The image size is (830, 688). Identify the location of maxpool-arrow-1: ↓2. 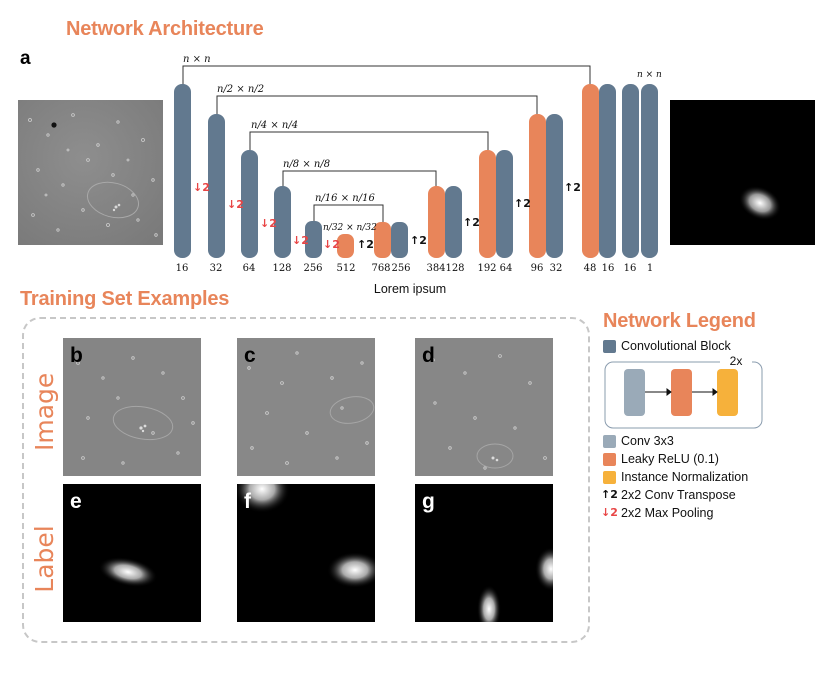
(201, 187).